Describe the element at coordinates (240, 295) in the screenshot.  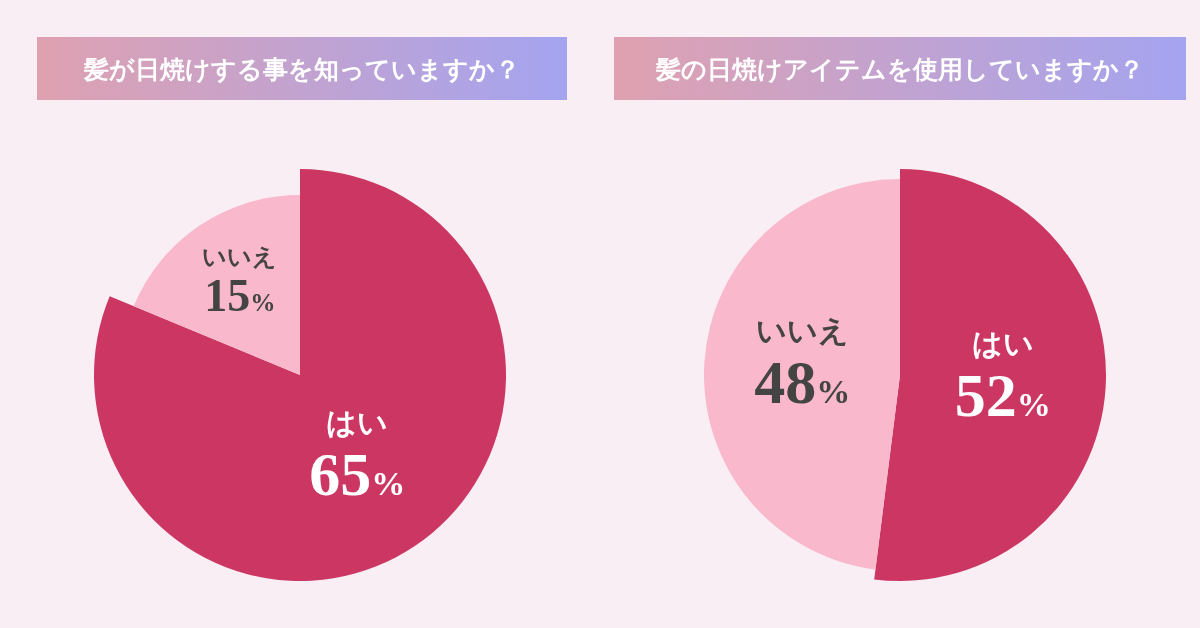
I see `data-label: 15%` at that location.